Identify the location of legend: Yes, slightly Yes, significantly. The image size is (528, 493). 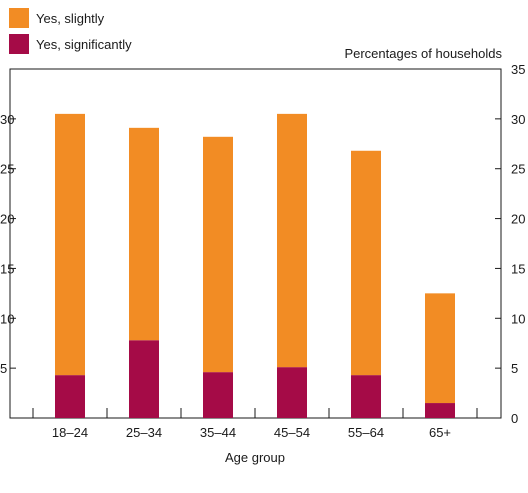
(70, 31).